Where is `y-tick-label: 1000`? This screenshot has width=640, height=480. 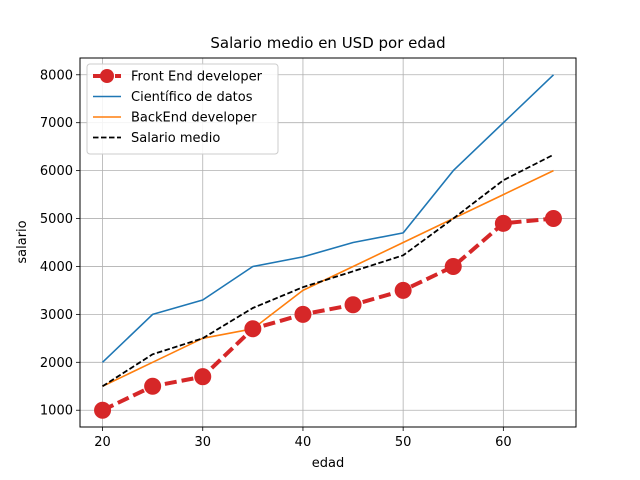
y-tick-label: 1000 is located at coordinates (56, 411).